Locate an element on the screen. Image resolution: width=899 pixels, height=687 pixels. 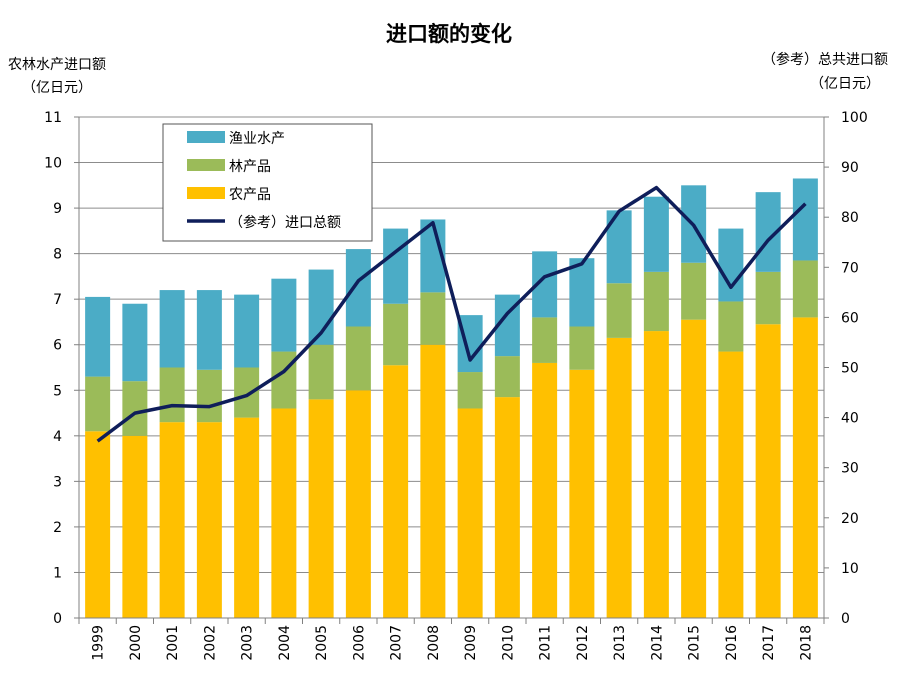
left-tick-label-5: 5 is located at coordinates (57, 391).